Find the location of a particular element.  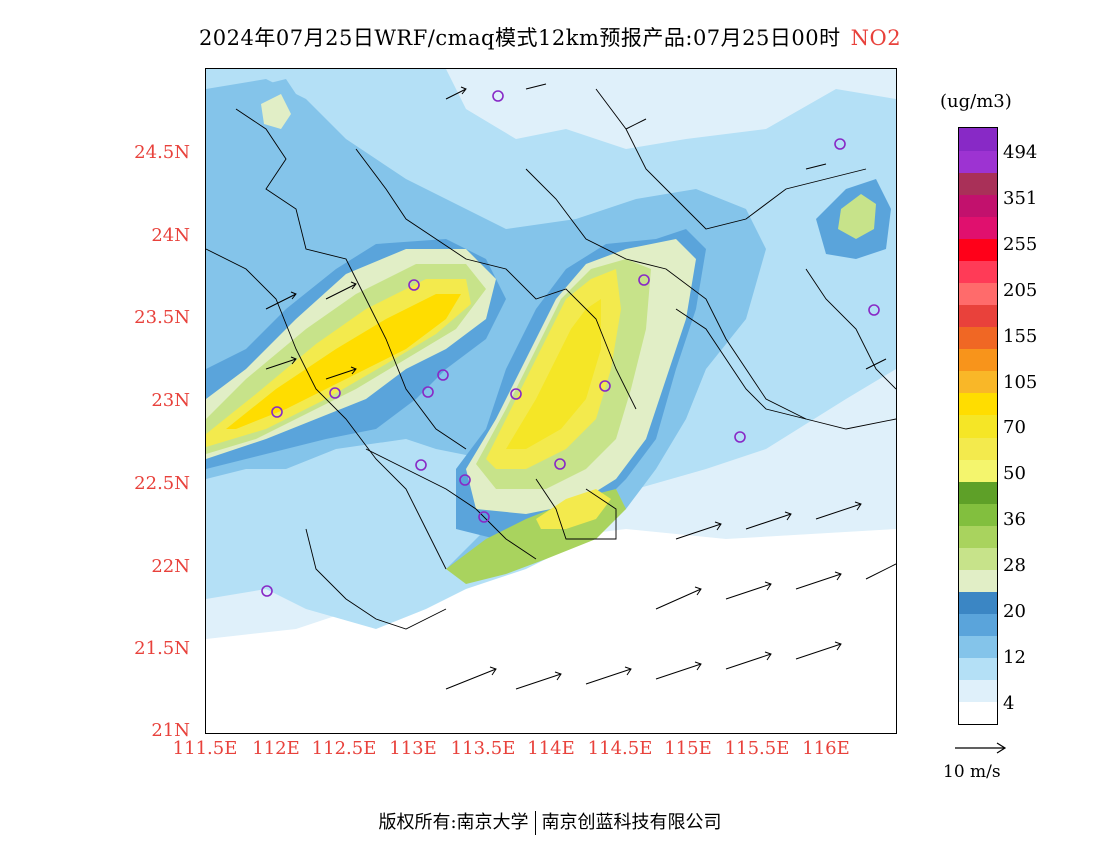

y-label-22-5: 22.5N is located at coordinates (162, 483).